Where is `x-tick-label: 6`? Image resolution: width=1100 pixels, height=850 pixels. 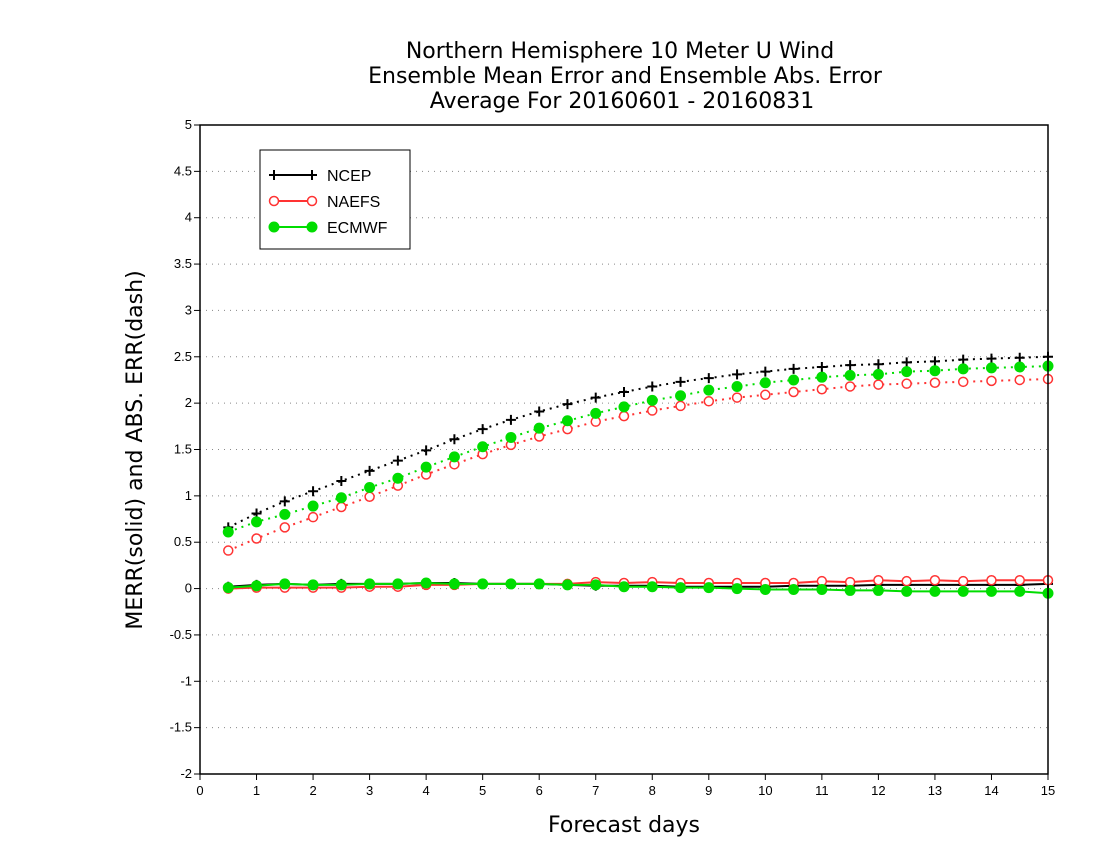
x-tick-label: 6 is located at coordinates (539, 790).